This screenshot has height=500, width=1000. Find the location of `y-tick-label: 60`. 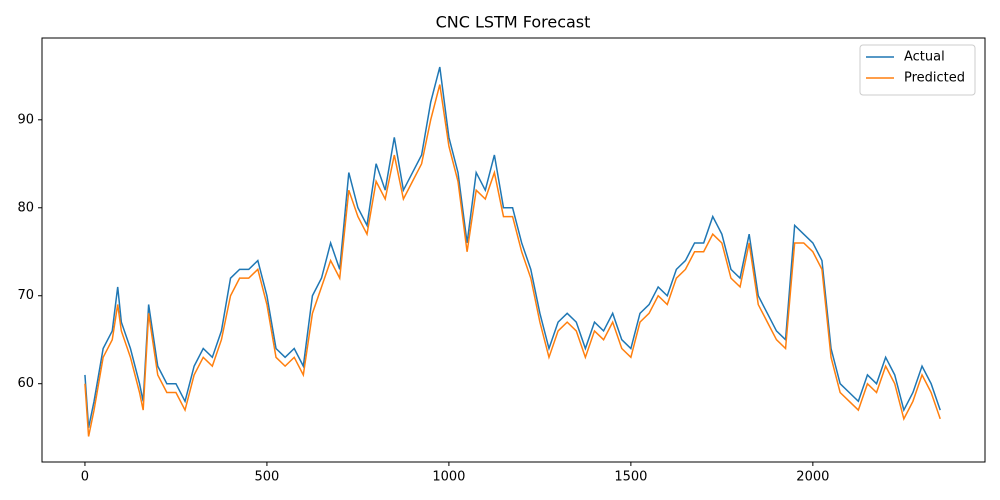

y-tick-label: 60 is located at coordinates (25, 383).